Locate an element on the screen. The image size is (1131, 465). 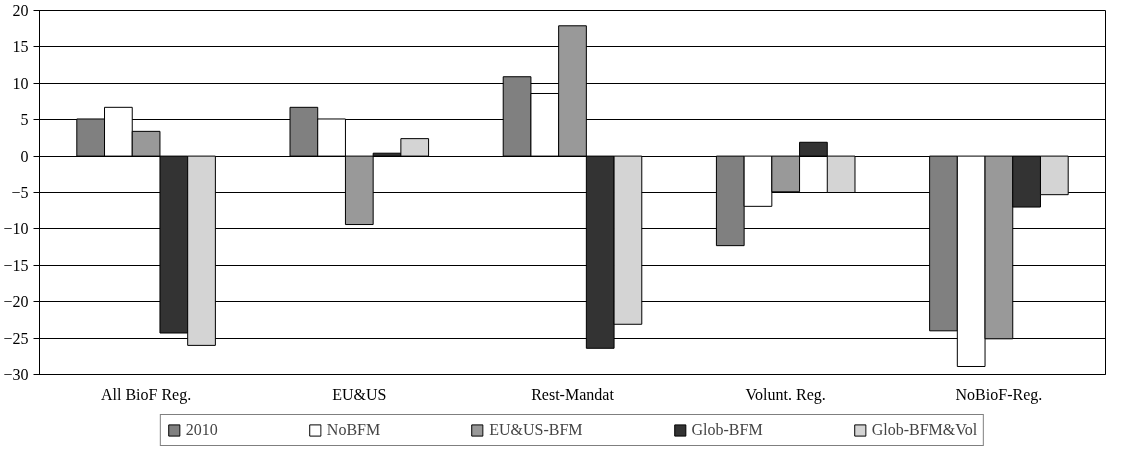
legend-label: 2010 is located at coordinates (201, 430).